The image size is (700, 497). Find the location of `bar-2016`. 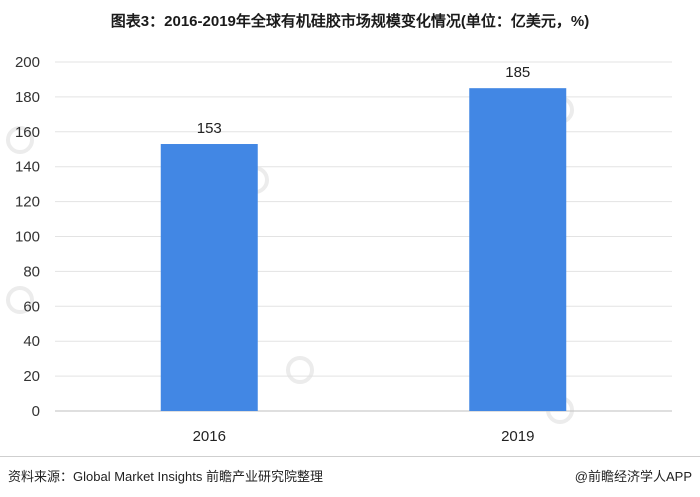

bar-2016 is located at coordinates (209, 277).